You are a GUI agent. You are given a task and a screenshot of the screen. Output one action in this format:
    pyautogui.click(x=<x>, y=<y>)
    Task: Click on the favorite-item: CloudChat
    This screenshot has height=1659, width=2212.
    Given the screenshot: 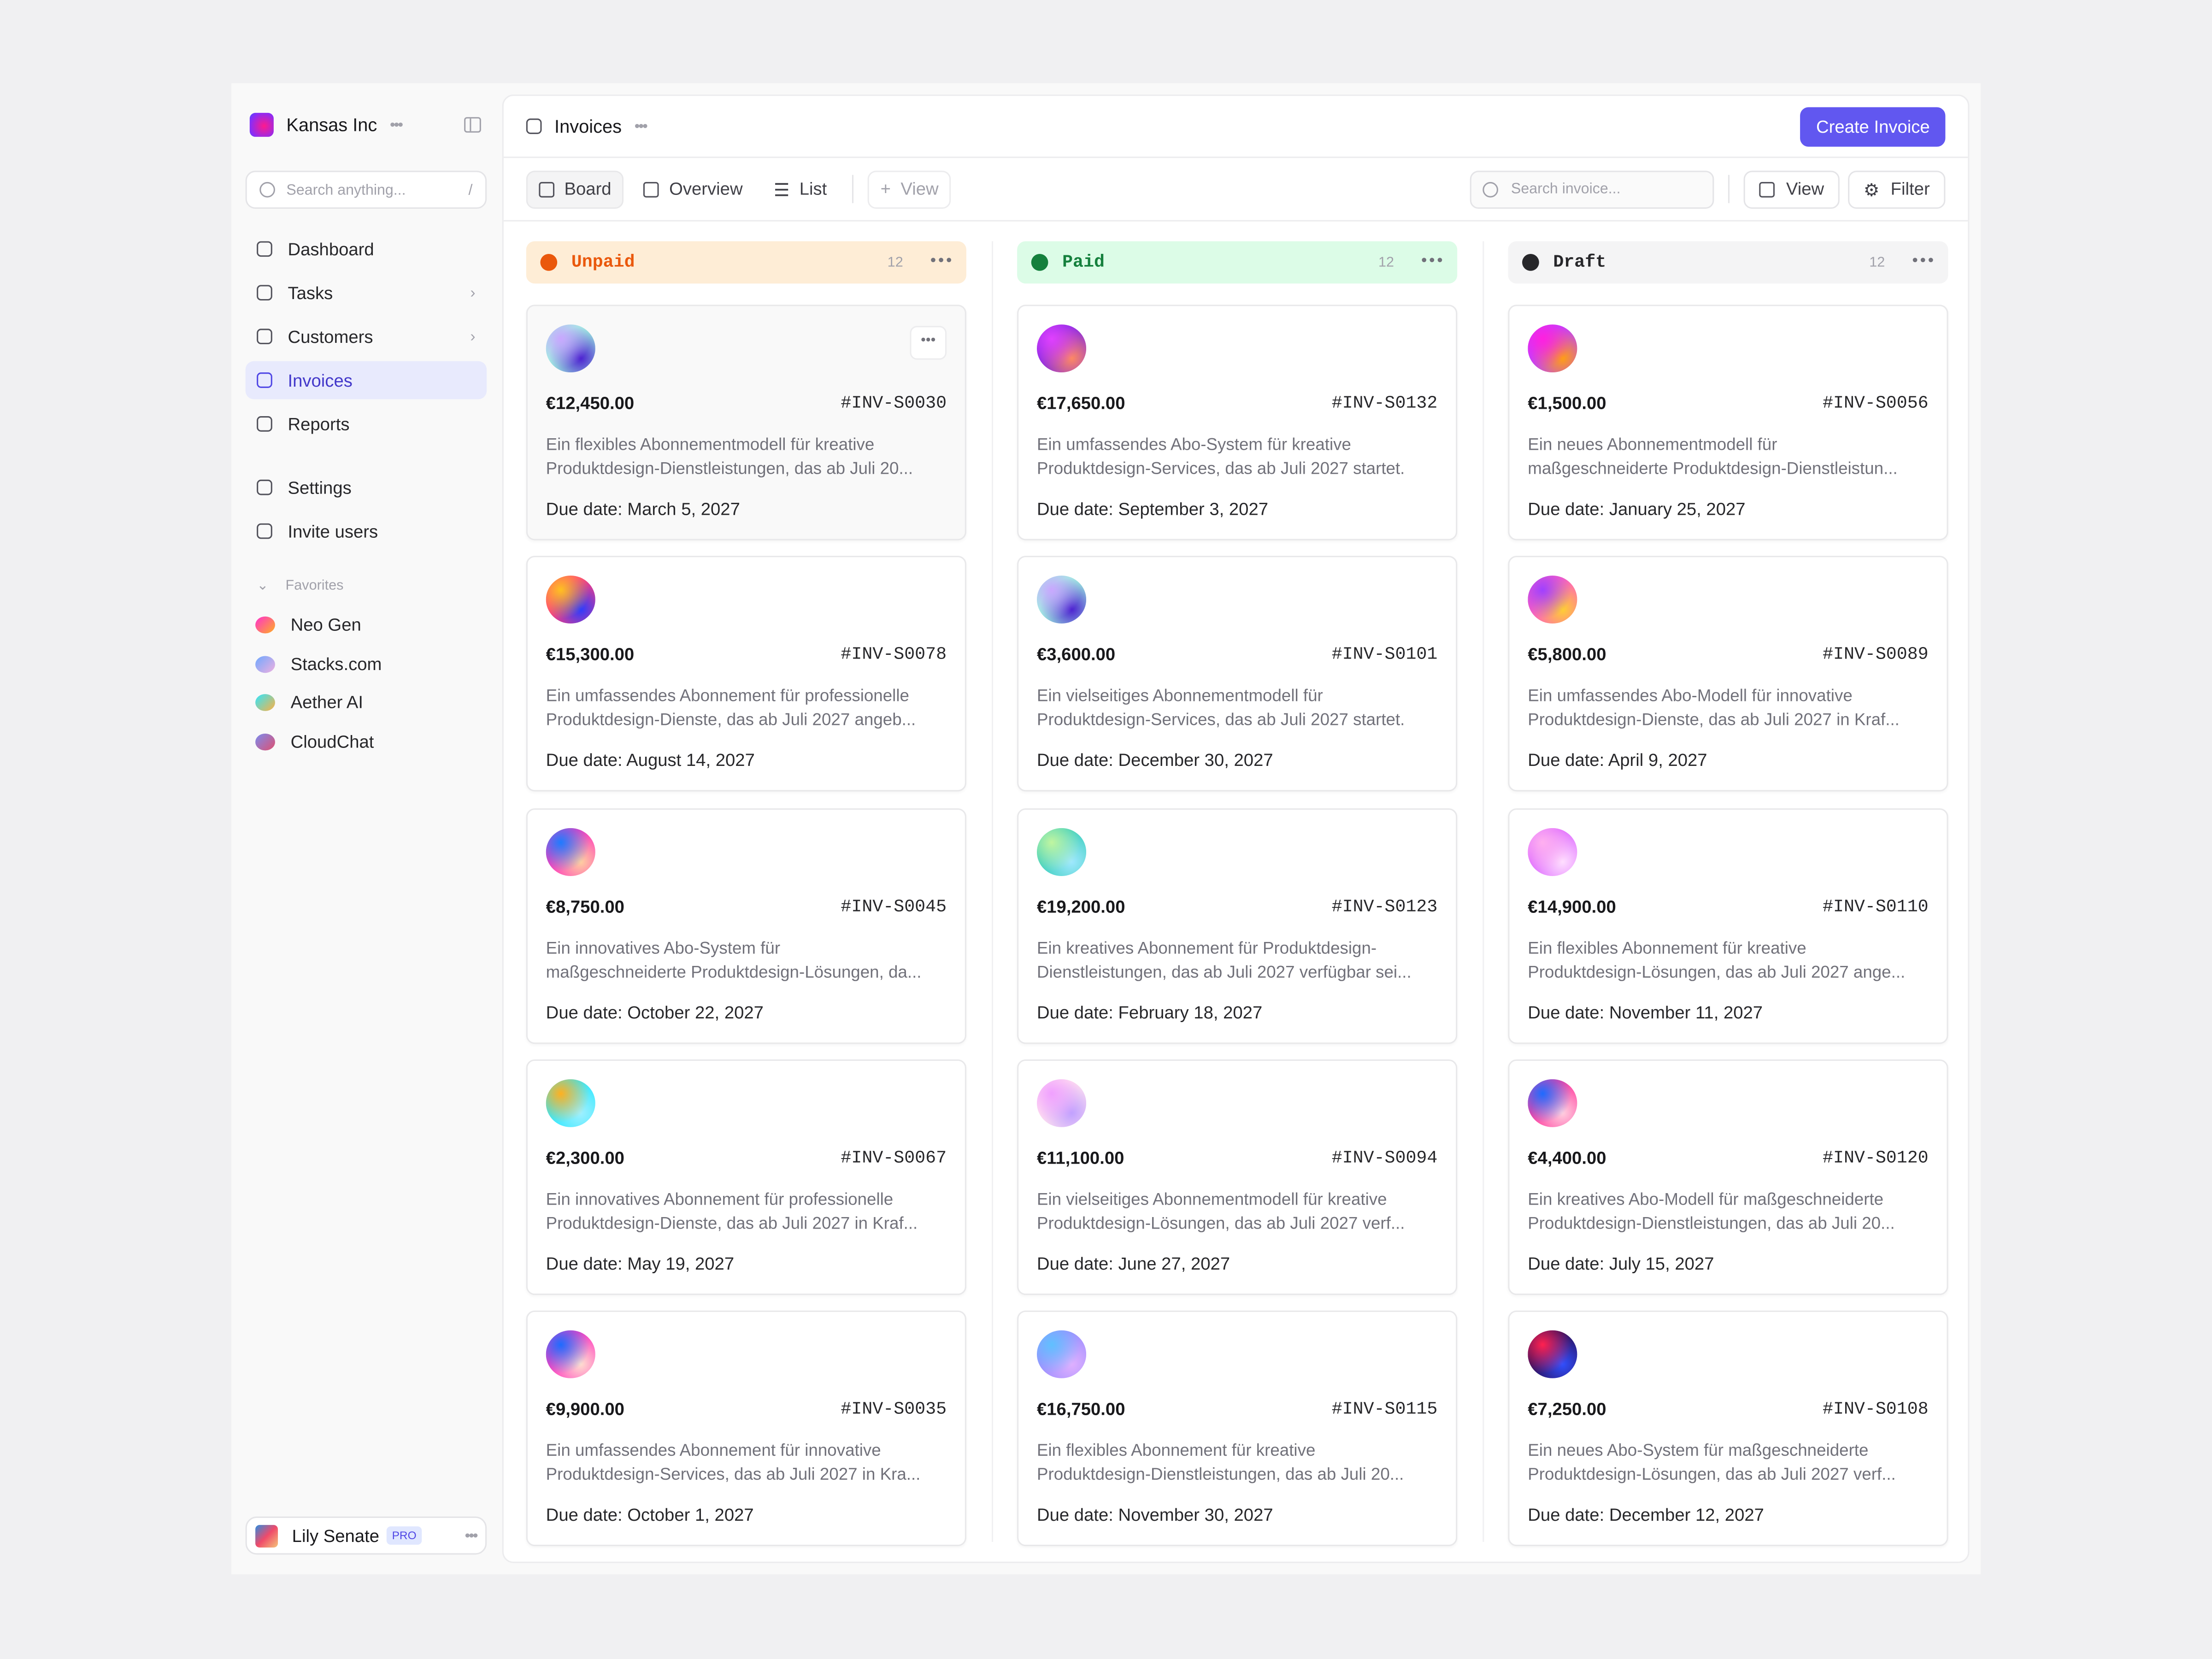 What is the action you would take?
    pyautogui.click(x=314, y=741)
    